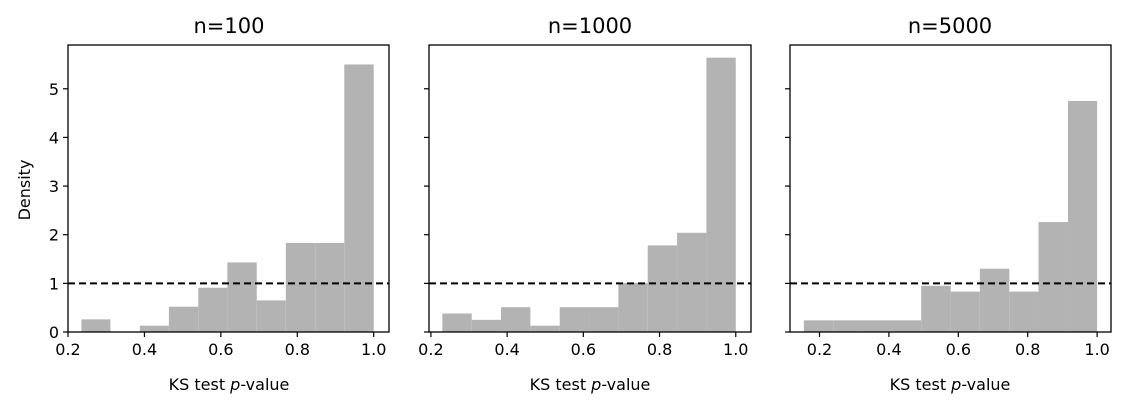 The image size is (1129, 410). Describe the element at coordinates (229, 26) in the screenshot. I see `panel-title: n=100` at that location.